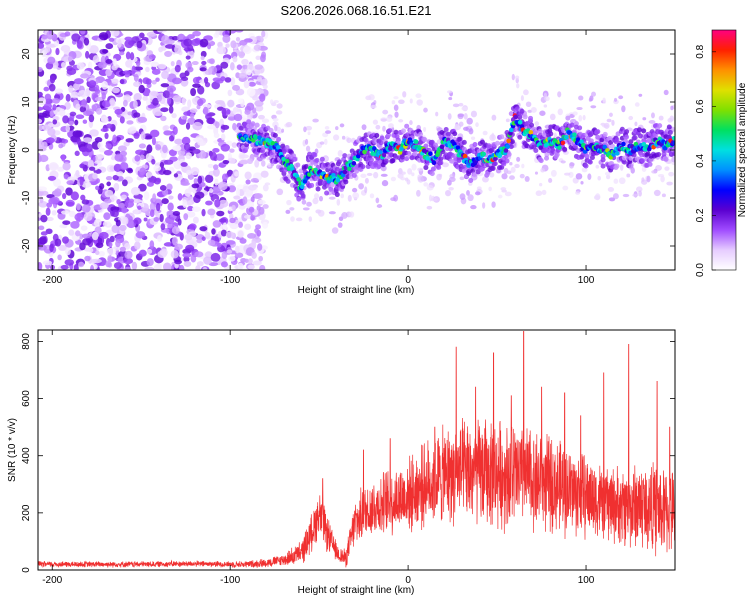 The height and width of the screenshot is (600, 750). I want to click on x-tick-label: -100, so click(230, 280).